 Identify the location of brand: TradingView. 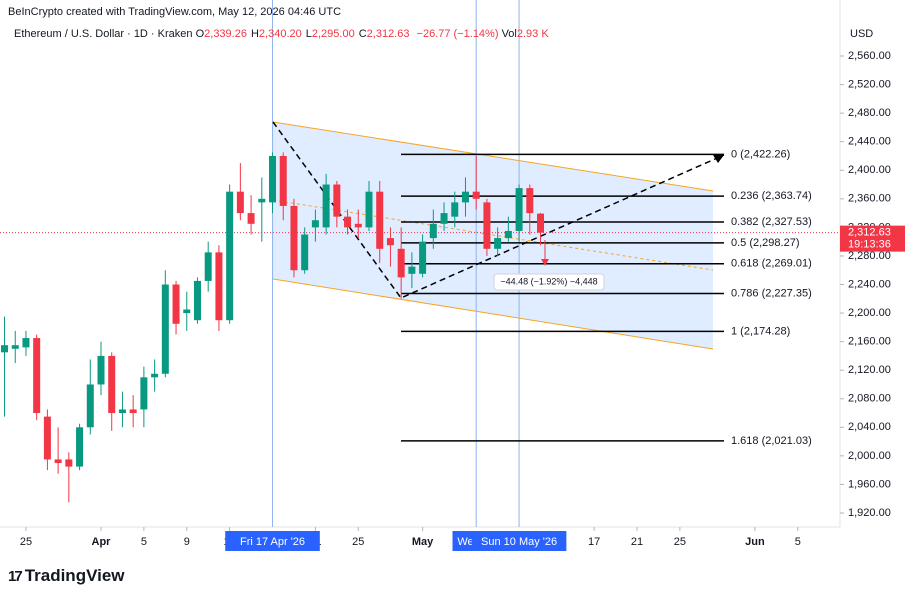
(74, 575).